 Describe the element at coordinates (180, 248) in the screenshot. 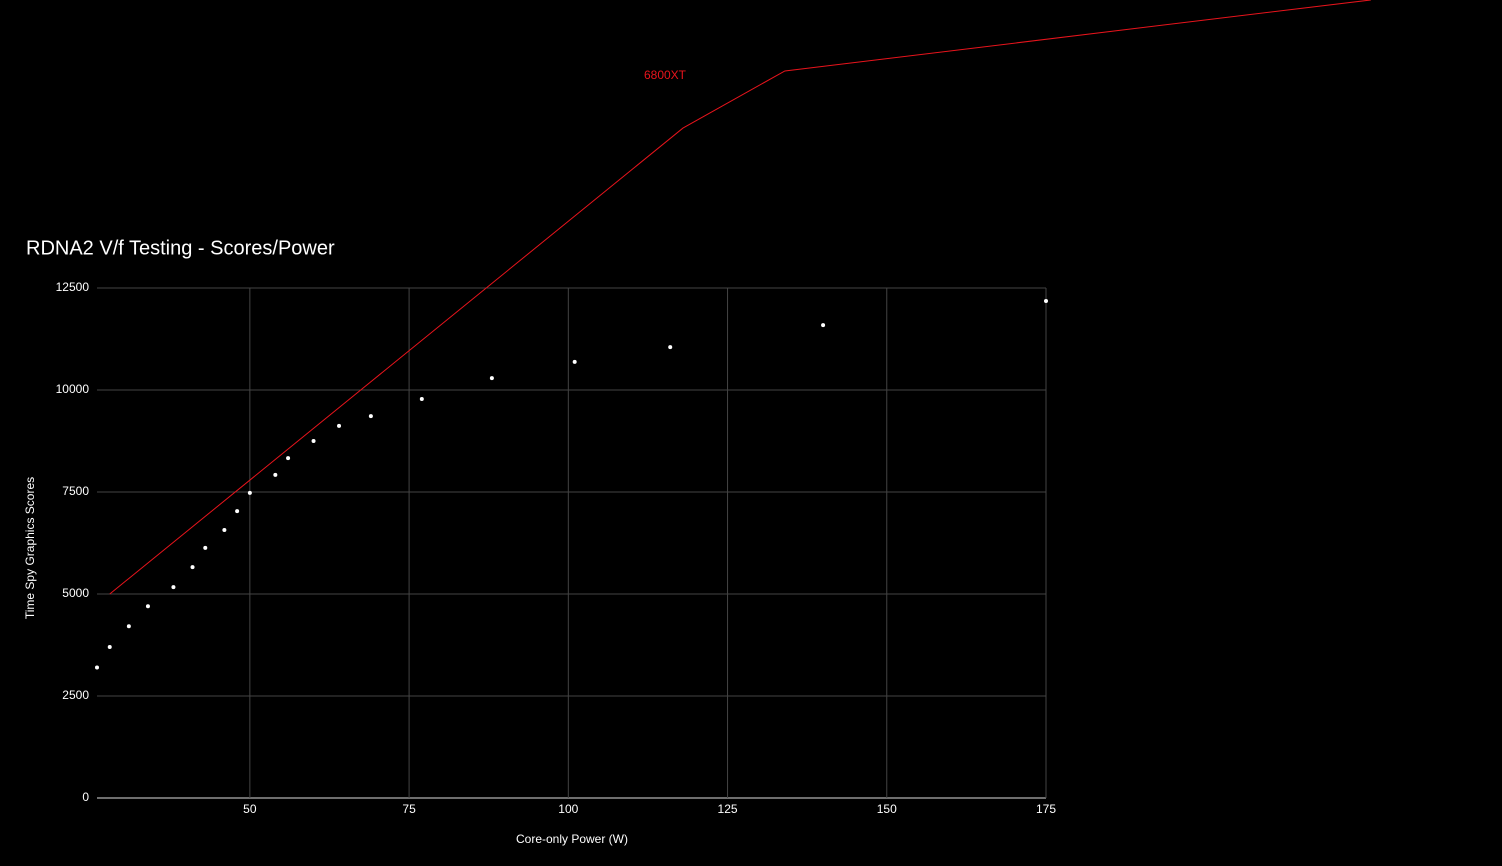

I see `chart-title: RDNA2 V/f Testing - Scores/Power` at that location.